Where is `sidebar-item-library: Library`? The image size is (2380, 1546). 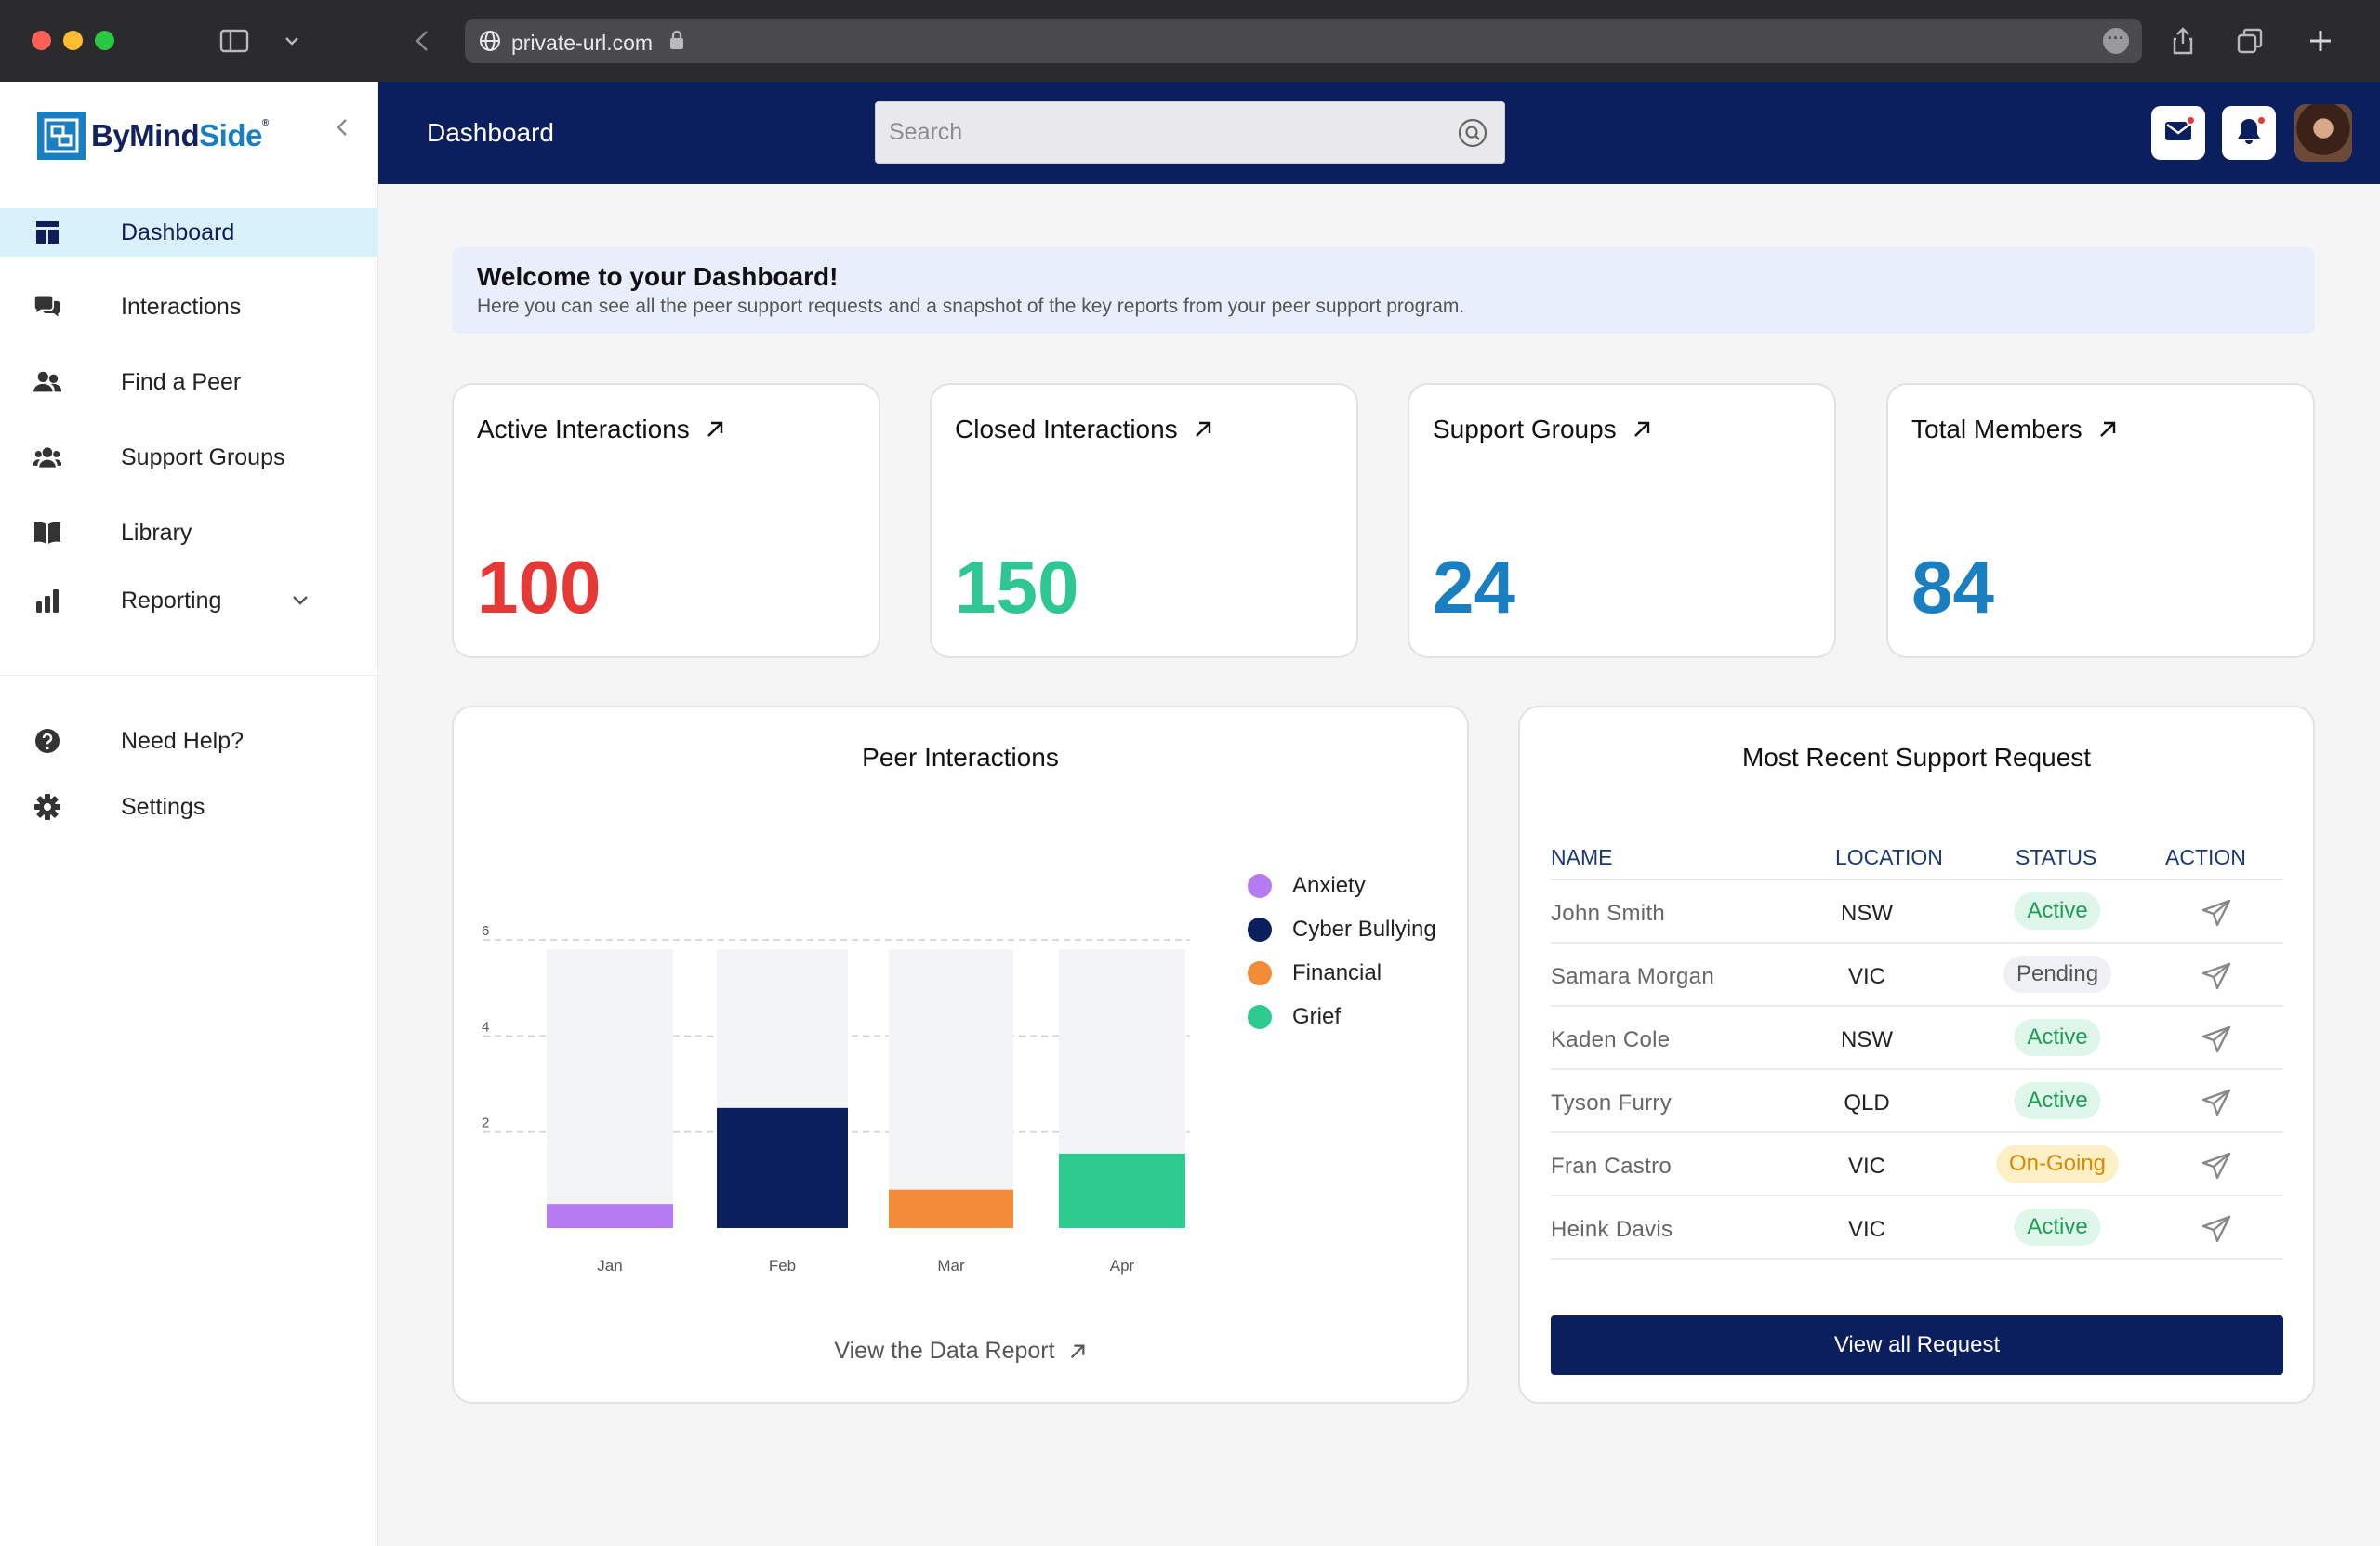
sidebar-item-library: Library is located at coordinates (189, 533).